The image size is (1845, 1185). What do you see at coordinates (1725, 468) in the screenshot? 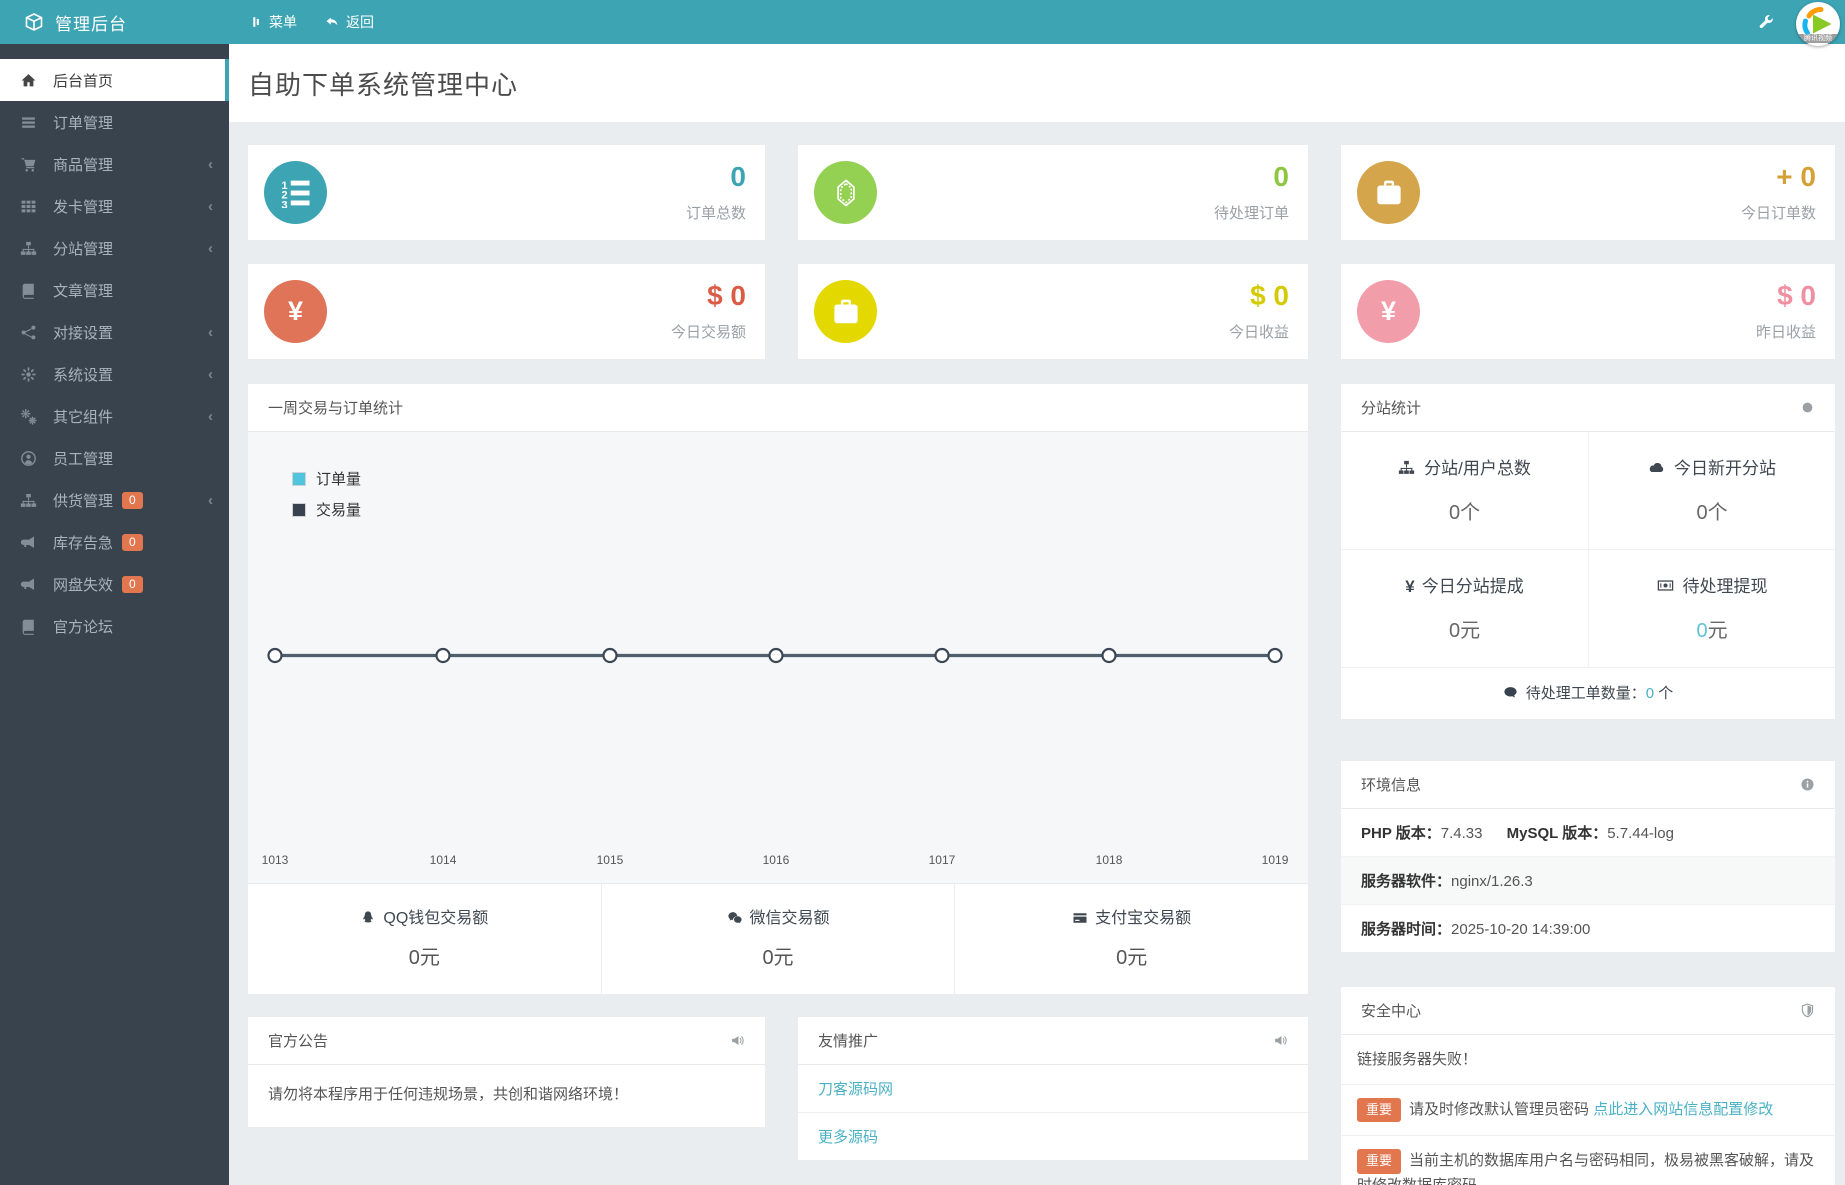
I see `cell-label: 今日新开分站` at bounding box center [1725, 468].